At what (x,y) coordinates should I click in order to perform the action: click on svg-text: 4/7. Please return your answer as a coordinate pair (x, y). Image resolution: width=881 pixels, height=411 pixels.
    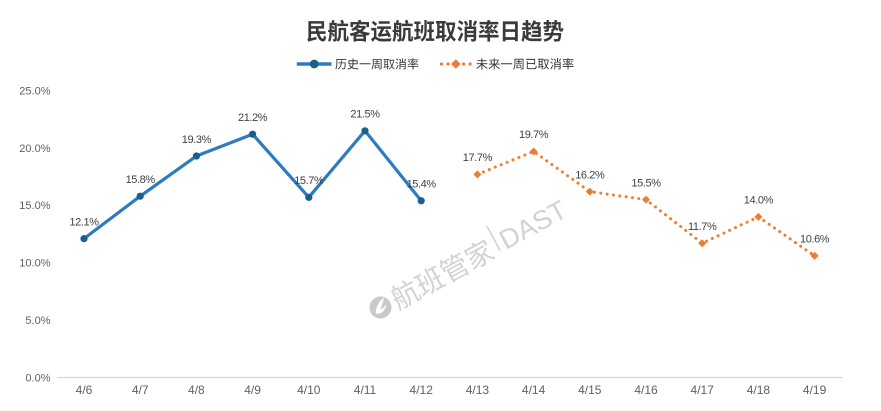
    Looking at the image, I should click on (140, 390).